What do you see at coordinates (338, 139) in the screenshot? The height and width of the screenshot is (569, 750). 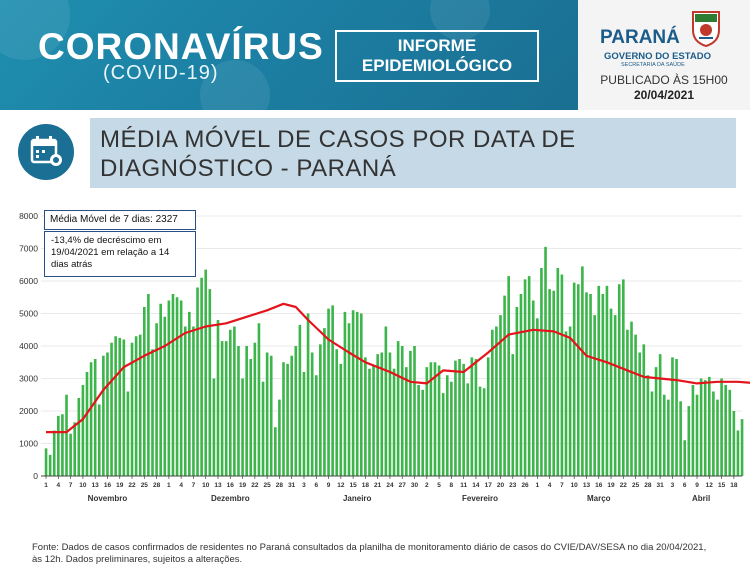 I see `chart-title-line1: MÉDIA MÓVEL DE CASOS POR DATA DE` at bounding box center [338, 139].